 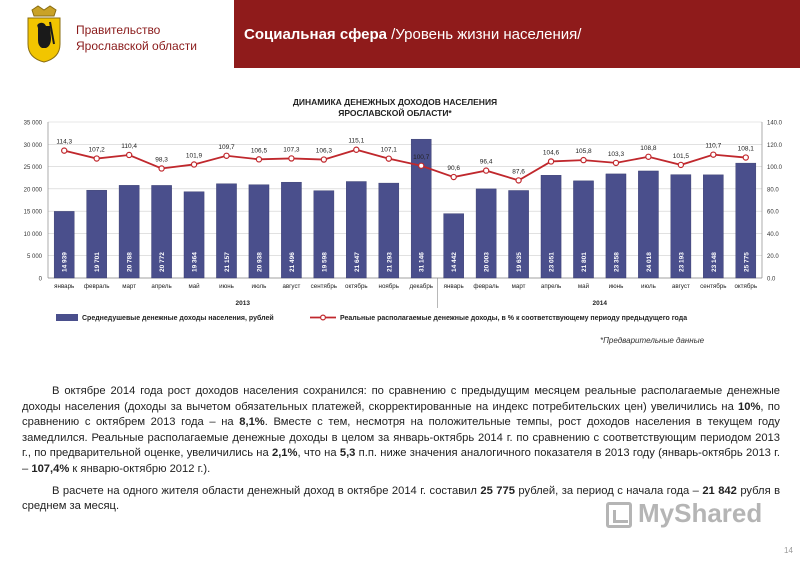 I want to click on gov-line-2: Ярославской области, so click(x=136, y=46).